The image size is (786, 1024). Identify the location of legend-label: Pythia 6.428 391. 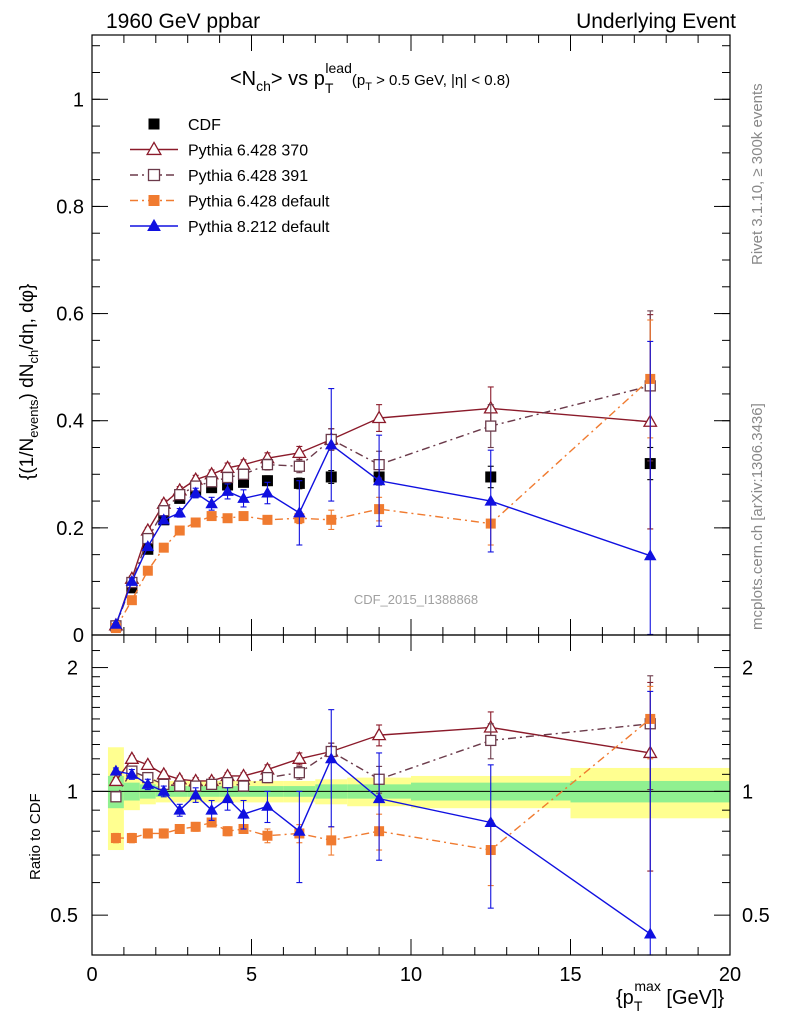
(248, 176).